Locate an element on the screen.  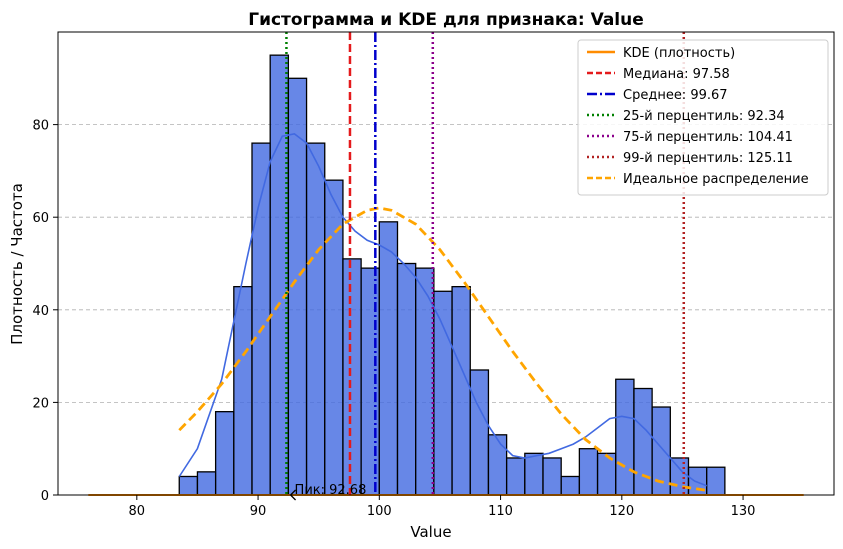
peak-marker is located at coordinates (293, 495).